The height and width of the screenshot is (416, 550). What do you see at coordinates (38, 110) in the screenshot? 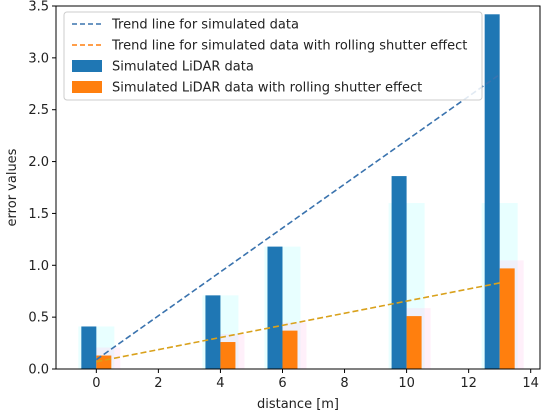
I see `y-tick-label-5: 2.5` at bounding box center [38, 110].